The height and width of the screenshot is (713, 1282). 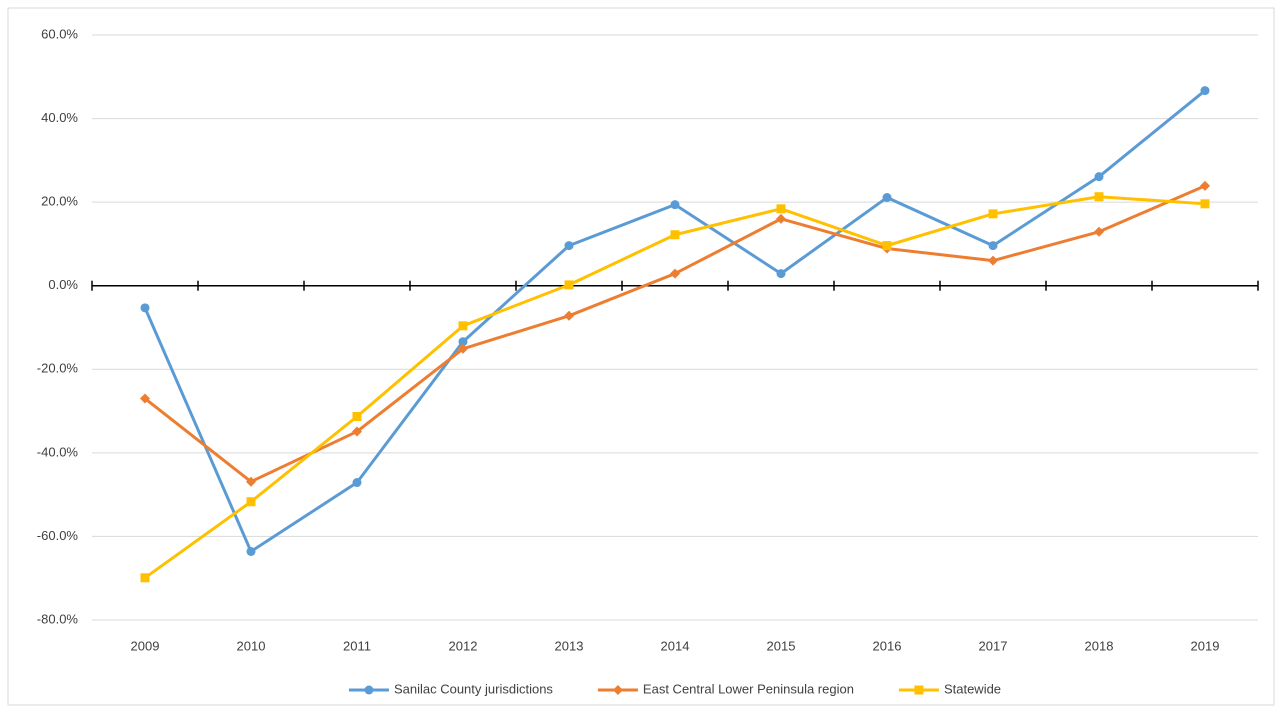 I want to click on x-tick-label: 2013, so click(x=569, y=645).